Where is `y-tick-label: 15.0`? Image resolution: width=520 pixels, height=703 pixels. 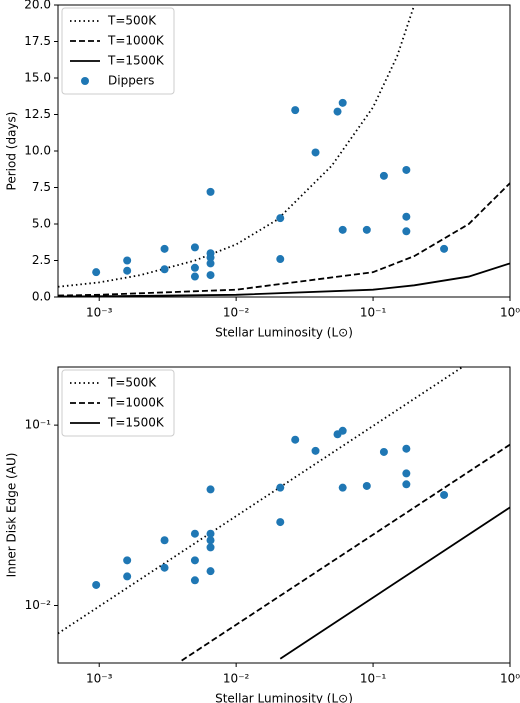
y-tick-label: 15.0 is located at coordinates (37, 78).